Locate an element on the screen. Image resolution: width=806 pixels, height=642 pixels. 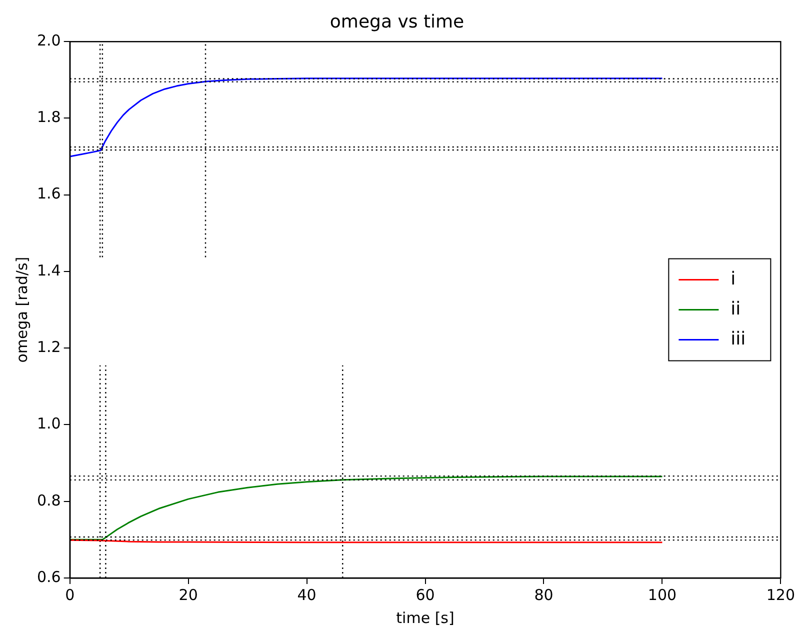
y-tick-label: 1.4 is located at coordinates (48, 270).